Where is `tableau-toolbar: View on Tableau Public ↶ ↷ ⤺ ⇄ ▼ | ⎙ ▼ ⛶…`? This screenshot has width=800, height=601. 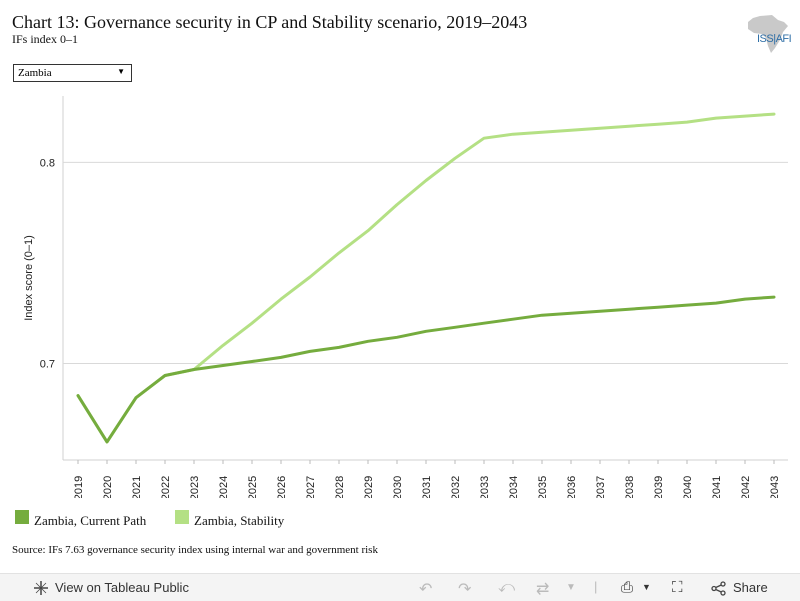
tableau-toolbar: View on Tableau Public ↶ ↷ ⤺ ⇄ ▼ | ⎙ ▼ ⛶… is located at coordinates (400, 587).